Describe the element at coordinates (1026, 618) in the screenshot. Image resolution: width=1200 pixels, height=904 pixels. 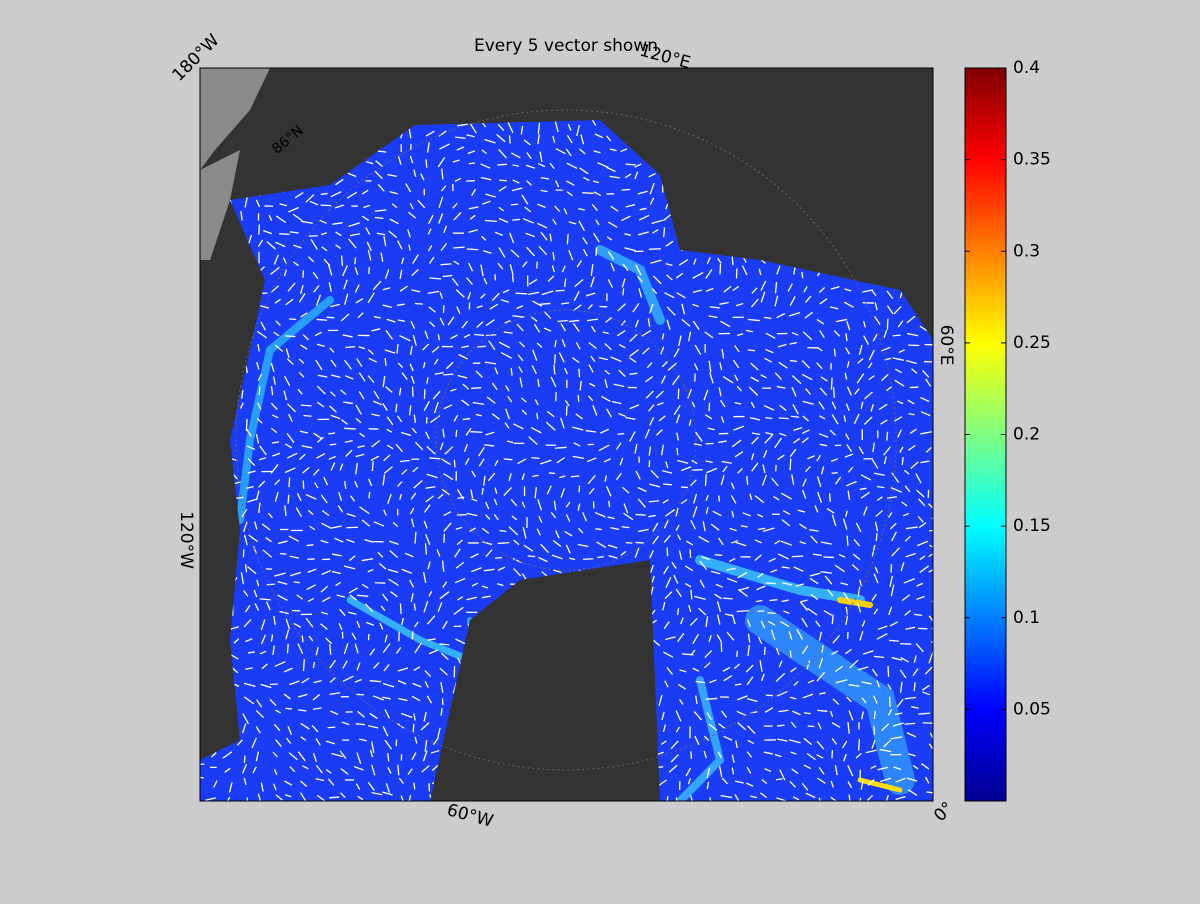
I see `colorbar-tick-label: 0.1` at that location.